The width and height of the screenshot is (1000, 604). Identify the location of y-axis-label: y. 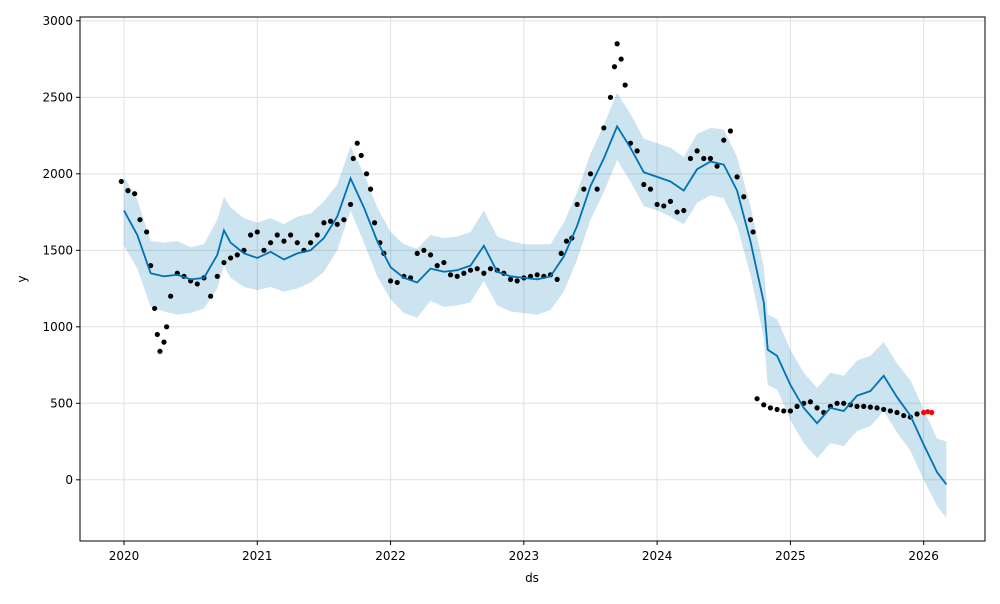
(22, 278).